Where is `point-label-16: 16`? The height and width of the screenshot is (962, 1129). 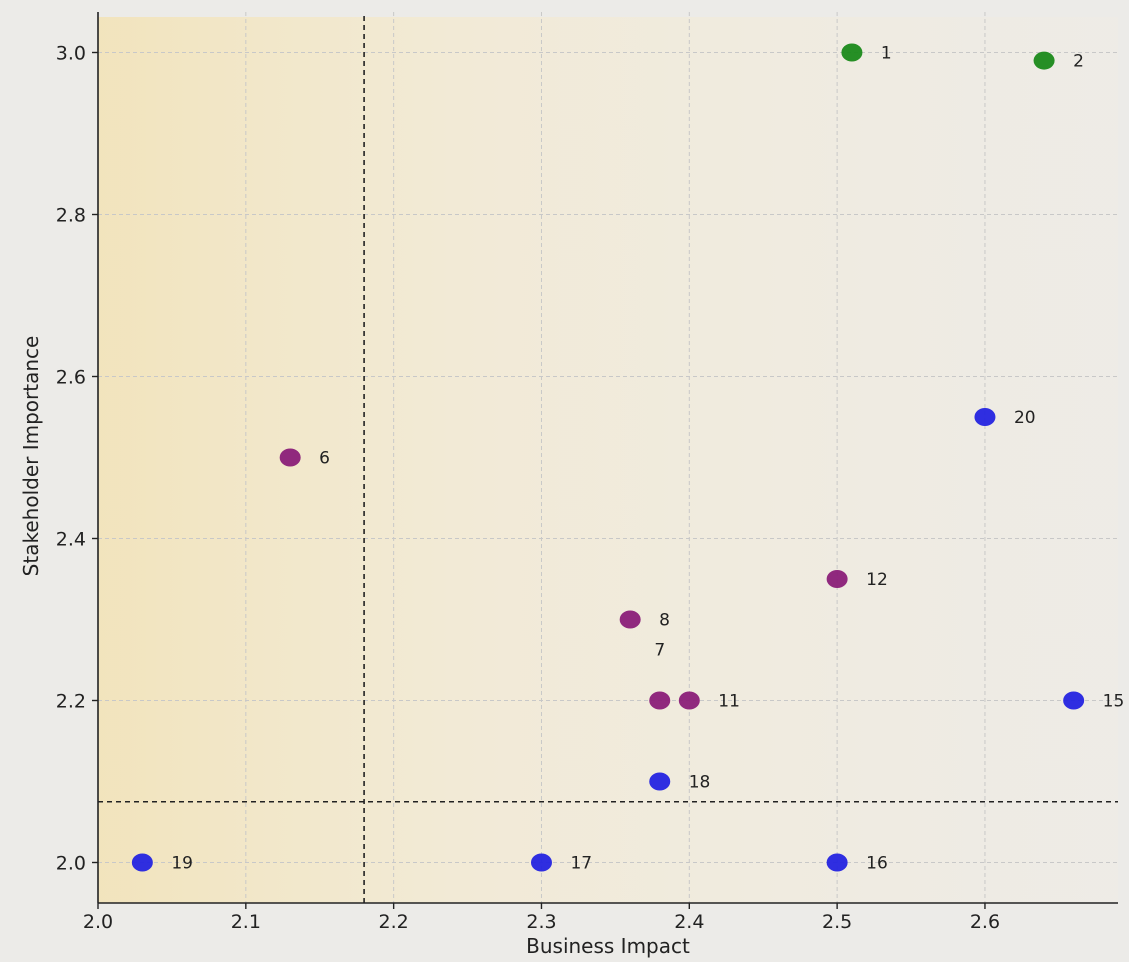 point-label-16: 16 is located at coordinates (877, 864).